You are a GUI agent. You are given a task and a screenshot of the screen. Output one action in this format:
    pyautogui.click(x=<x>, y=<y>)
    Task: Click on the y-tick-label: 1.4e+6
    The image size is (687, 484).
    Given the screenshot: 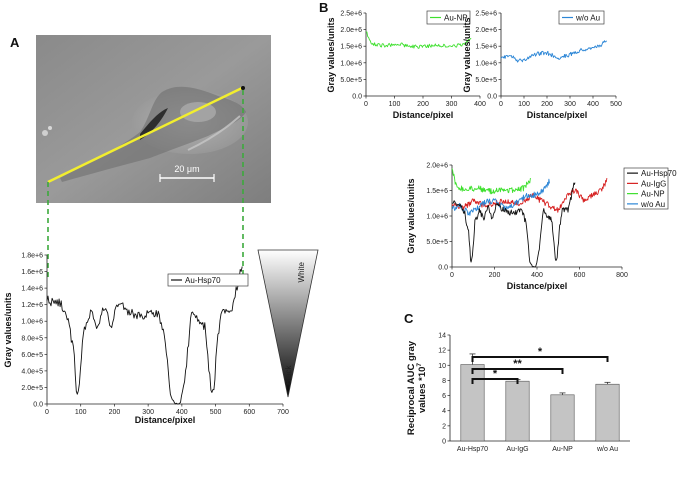 What is the action you would take?
    pyautogui.click(x=32, y=289)
    